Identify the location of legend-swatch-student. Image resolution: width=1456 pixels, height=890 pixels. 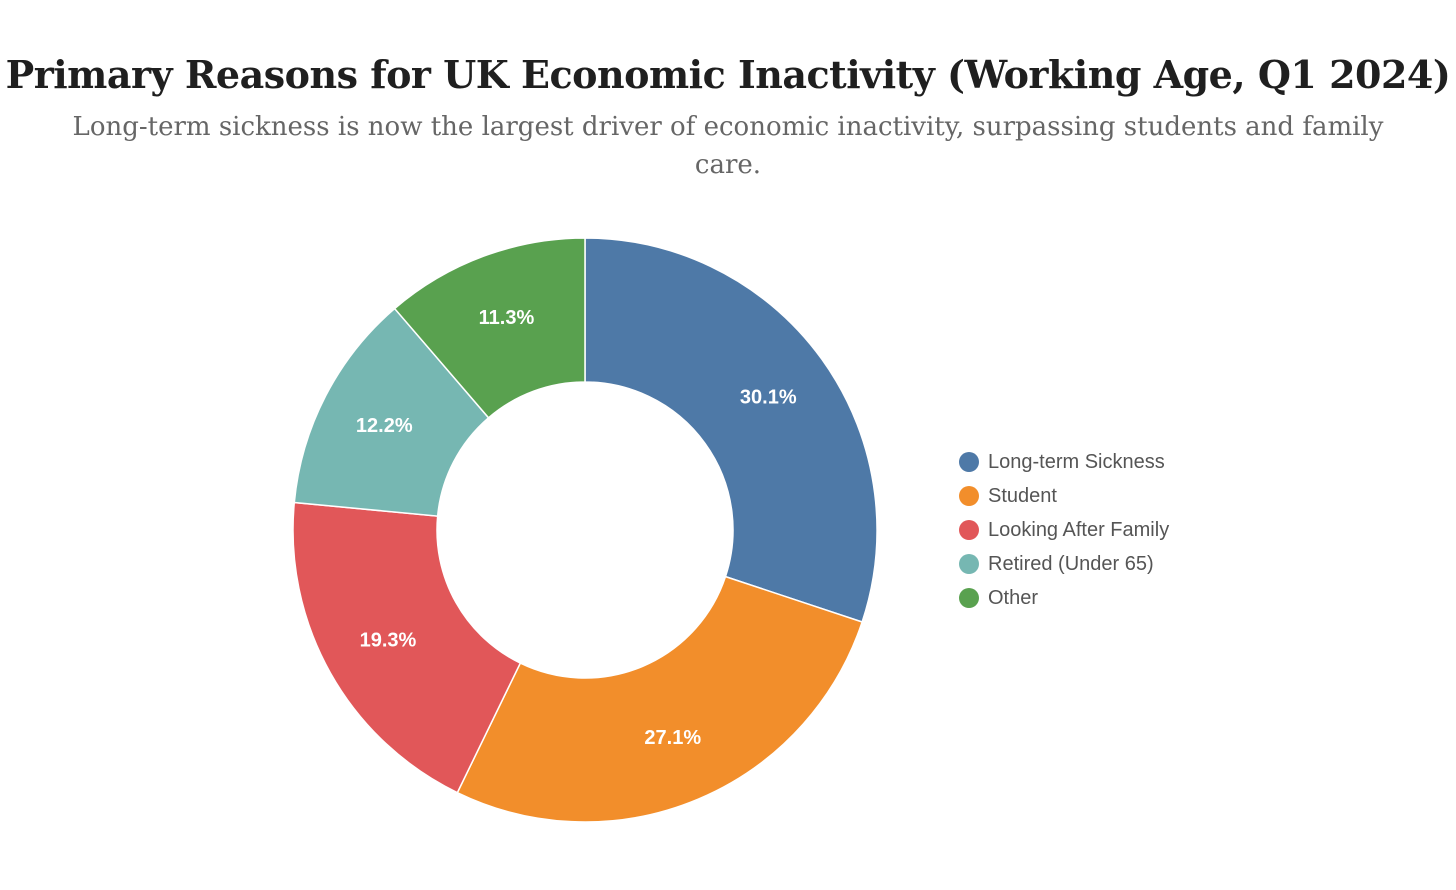
(969, 496).